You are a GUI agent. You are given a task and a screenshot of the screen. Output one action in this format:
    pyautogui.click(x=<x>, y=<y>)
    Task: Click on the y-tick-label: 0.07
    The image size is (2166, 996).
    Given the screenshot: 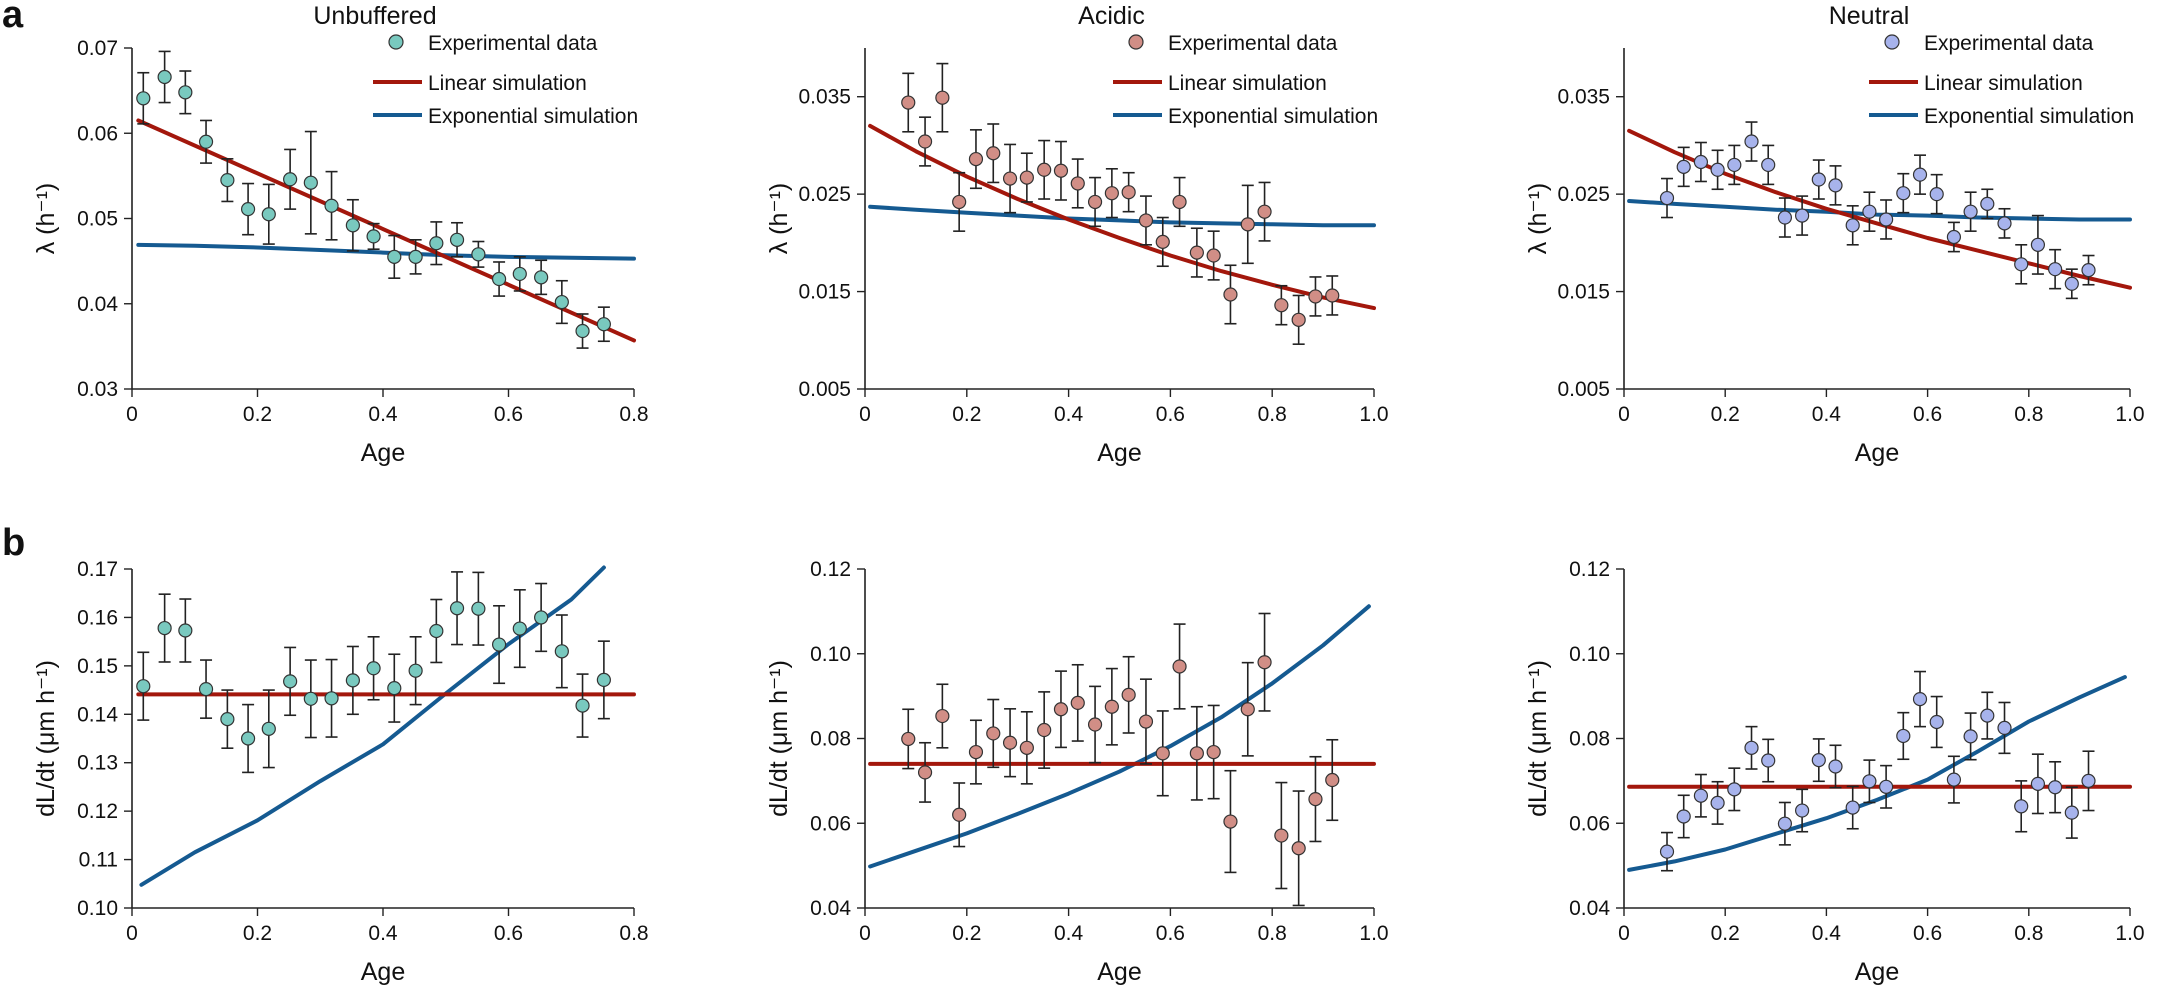 What is the action you would take?
    pyautogui.click(x=97, y=48)
    